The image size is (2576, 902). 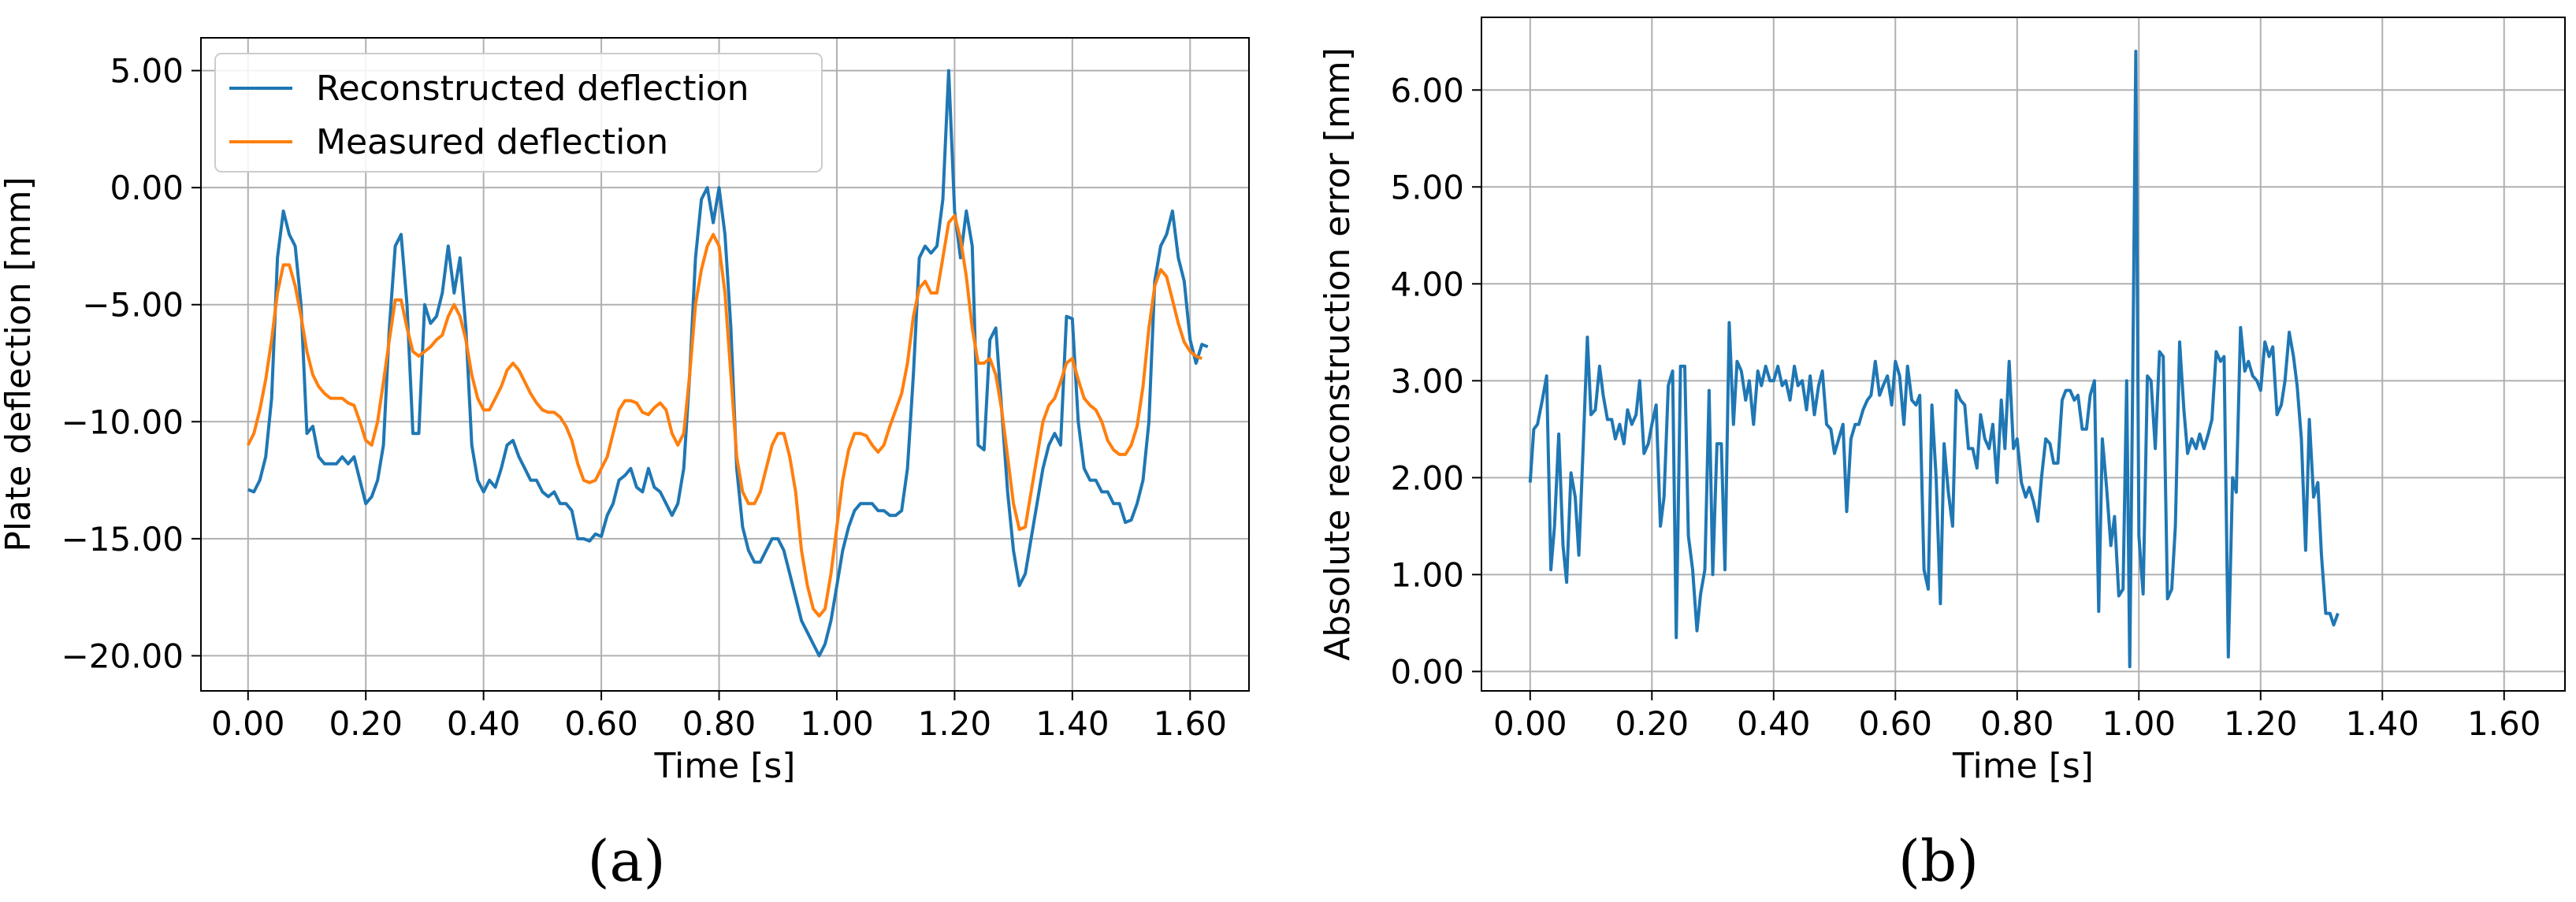 What do you see at coordinates (626, 861) in the screenshot?
I see `panel-label: (a)` at bounding box center [626, 861].